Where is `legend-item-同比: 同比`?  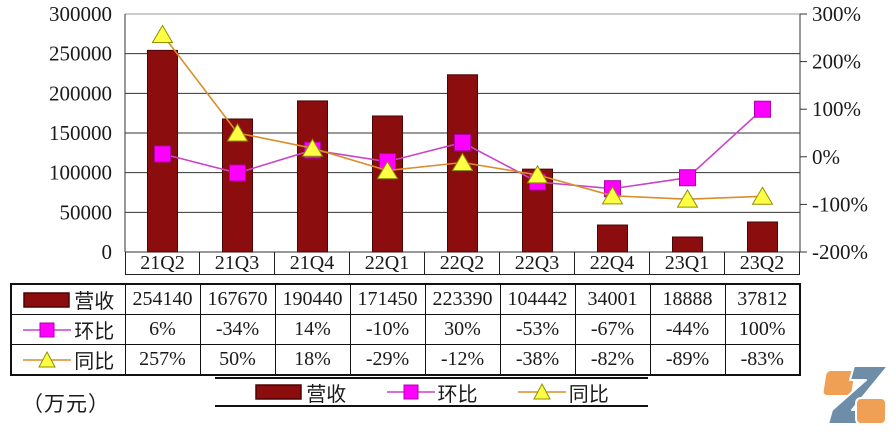 legend-item-同比: 同比 is located at coordinates (563, 392).